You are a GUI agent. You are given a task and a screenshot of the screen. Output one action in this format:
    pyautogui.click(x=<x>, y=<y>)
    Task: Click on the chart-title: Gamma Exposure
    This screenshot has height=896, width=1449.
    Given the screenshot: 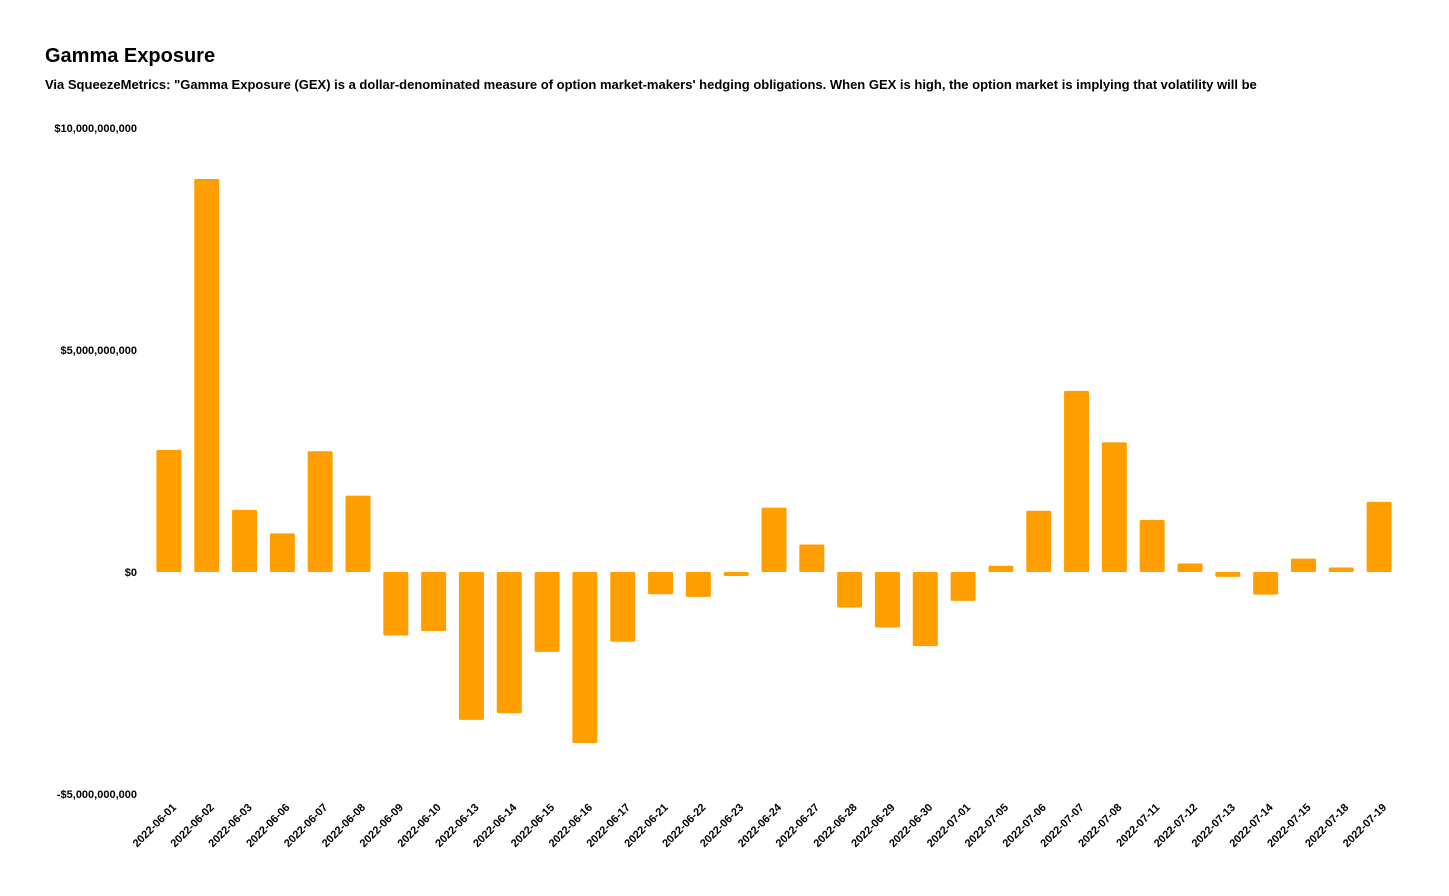 What is the action you would take?
    pyautogui.click(x=130, y=56)
    